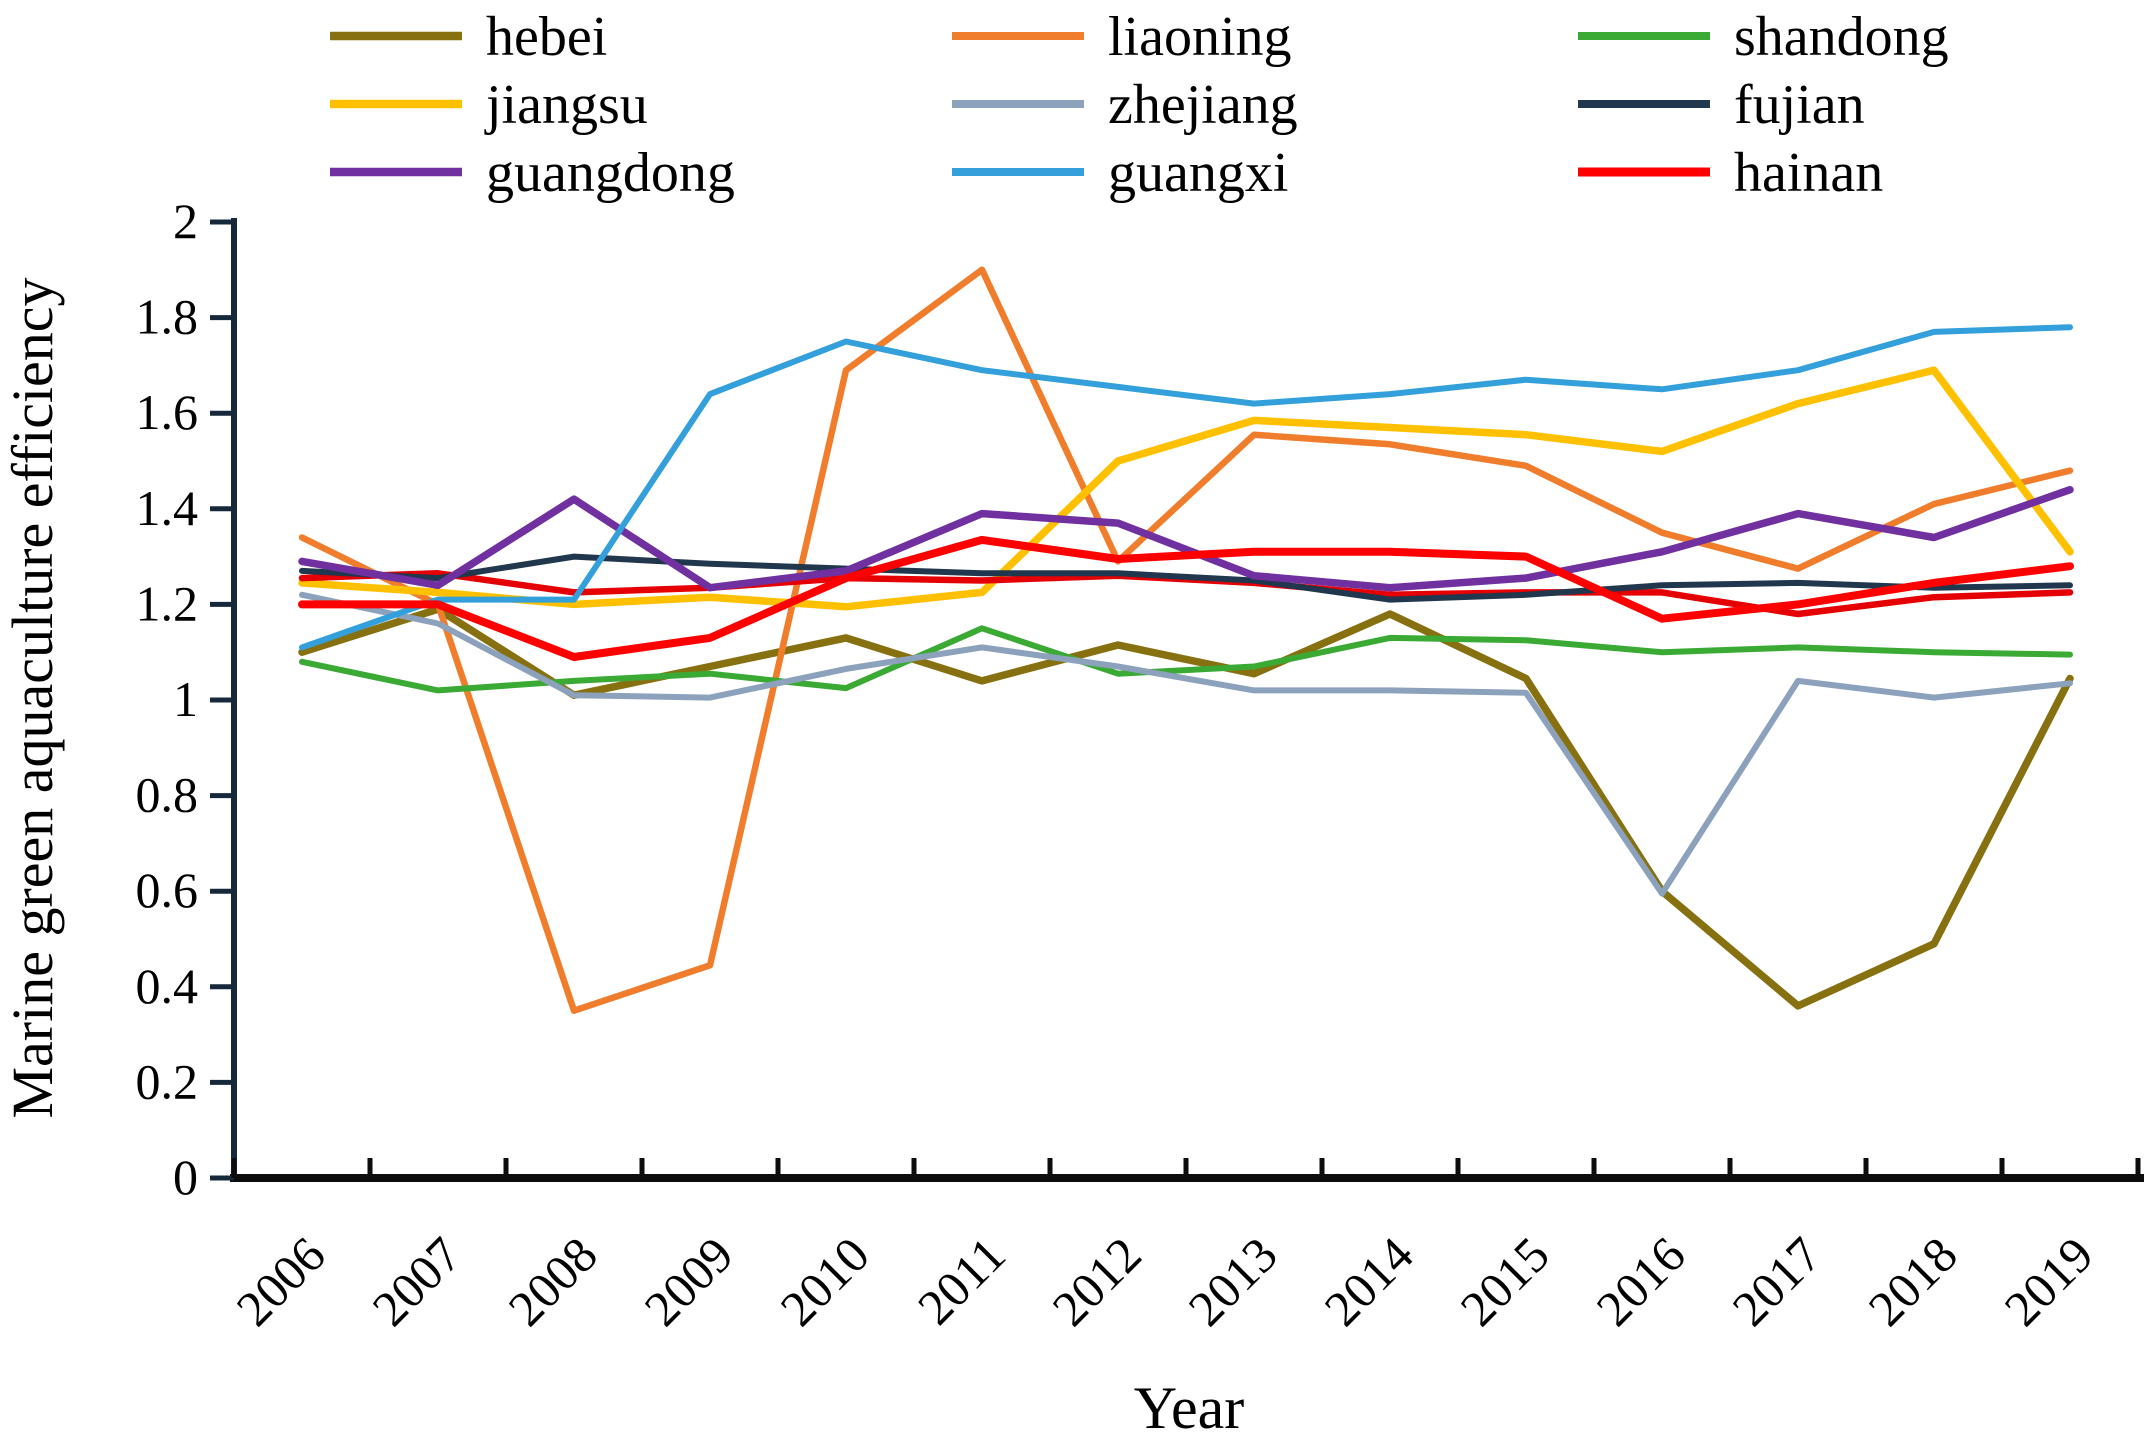  I want to click on y-tick-label: 0, so click(185, 1177).